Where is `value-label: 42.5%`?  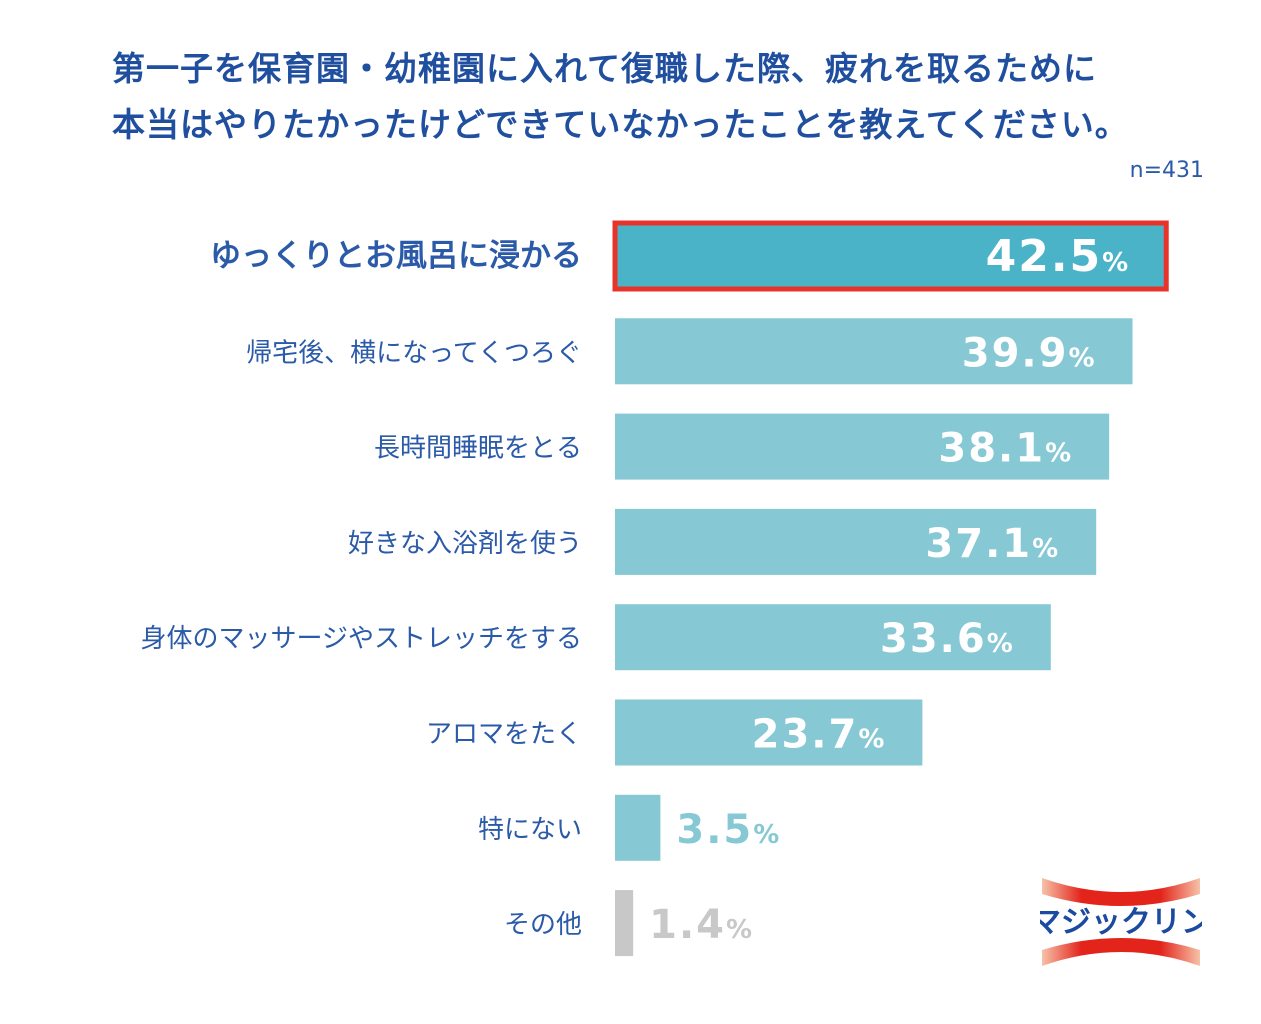 value-label: 42.5% is located at coordinates (1057, 256).